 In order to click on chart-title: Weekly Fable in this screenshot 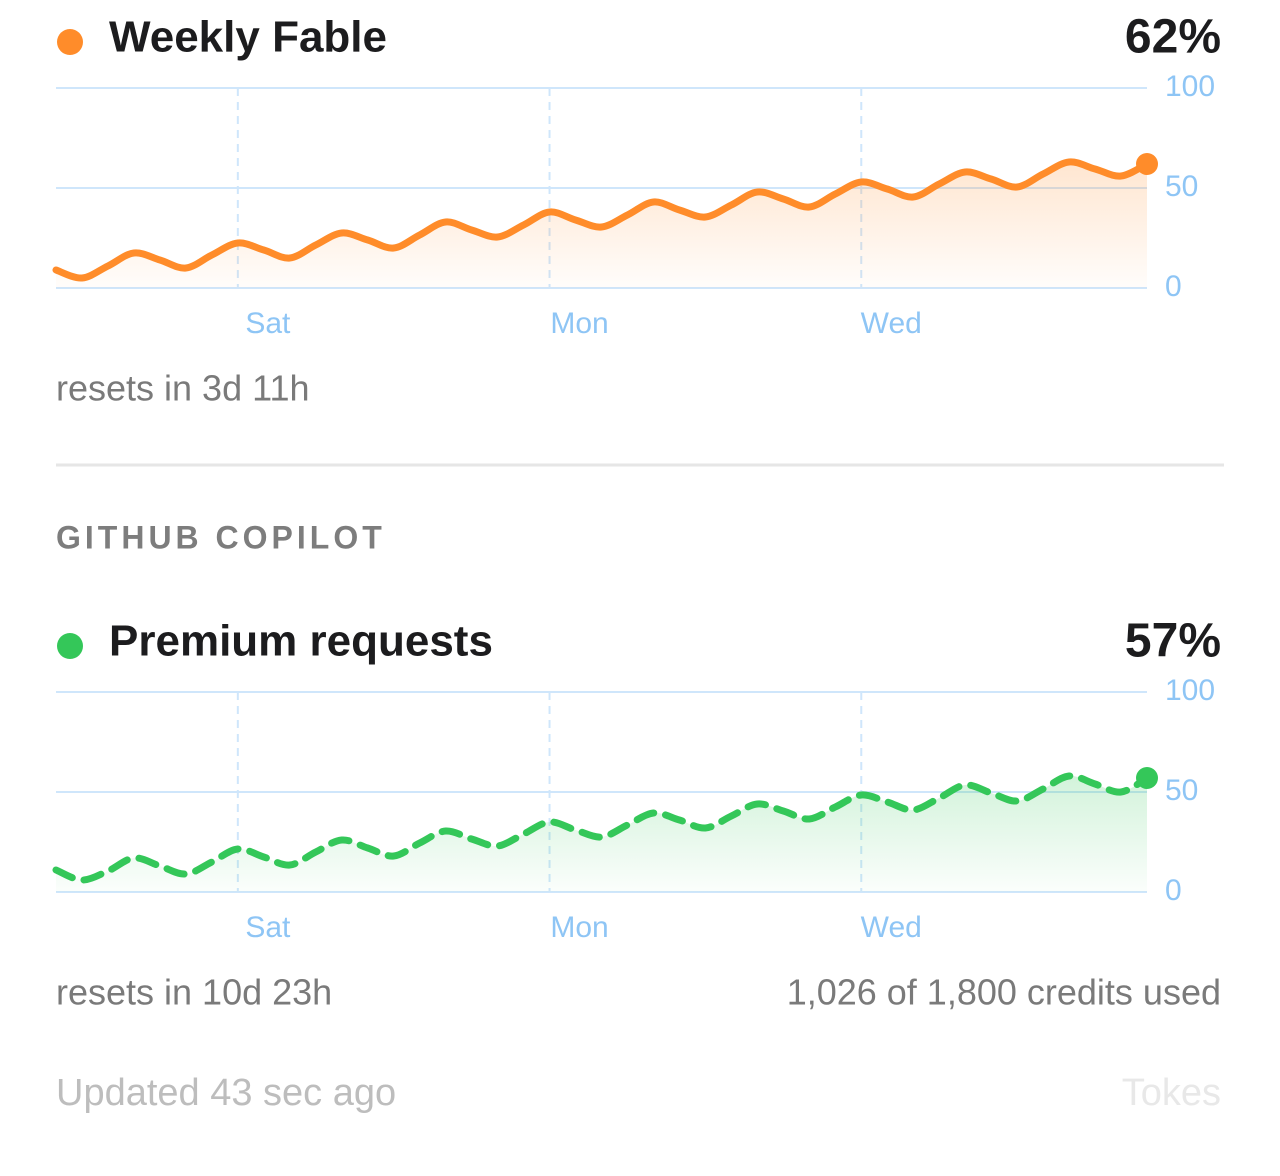, I will do `click(248, 37)`.